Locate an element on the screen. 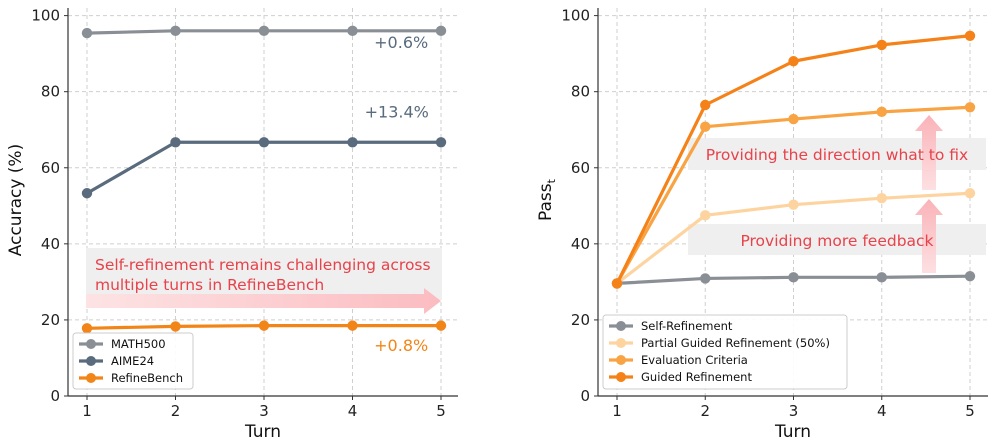  y-axis-label-main: Pass is located at coordinates (546, 202).